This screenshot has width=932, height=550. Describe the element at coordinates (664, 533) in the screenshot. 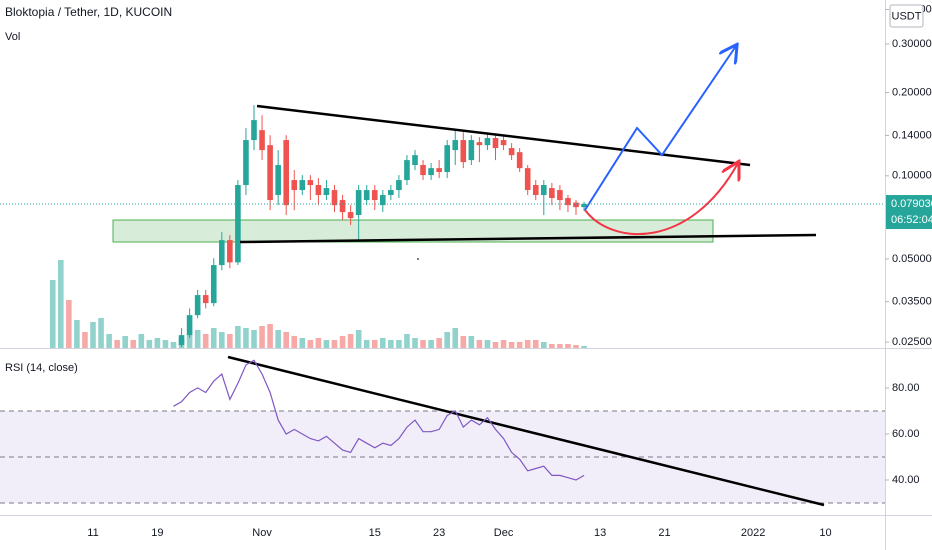

I see `x-tick-label: 21` at that location.